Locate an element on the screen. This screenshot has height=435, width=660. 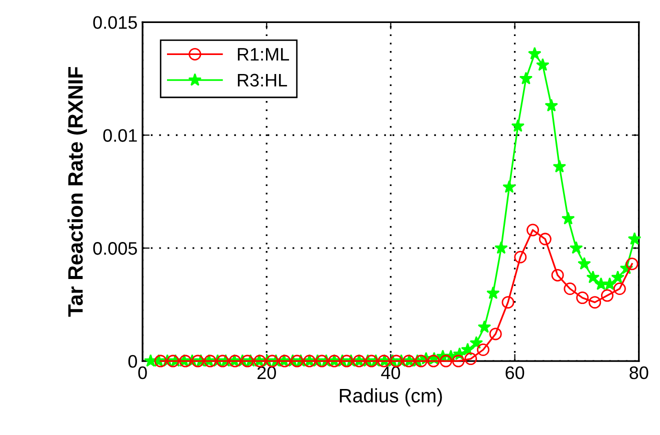
y-tick-label: 0.005 is located at coordinates (115, 248).